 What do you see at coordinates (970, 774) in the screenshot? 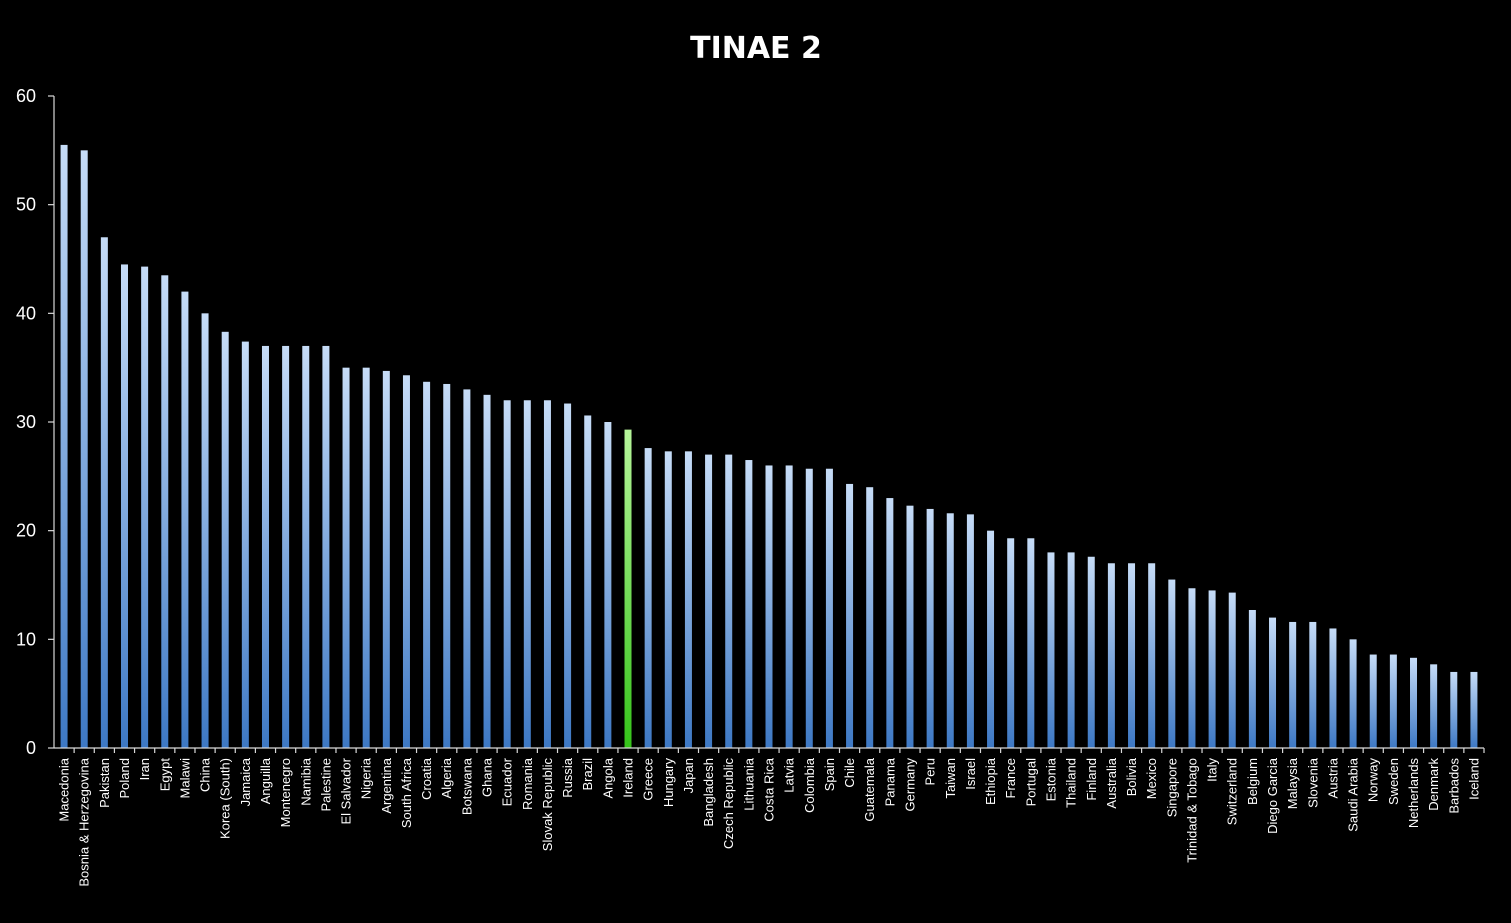
I see `x-tick-label: Israel` at bounding box center [970, 774].